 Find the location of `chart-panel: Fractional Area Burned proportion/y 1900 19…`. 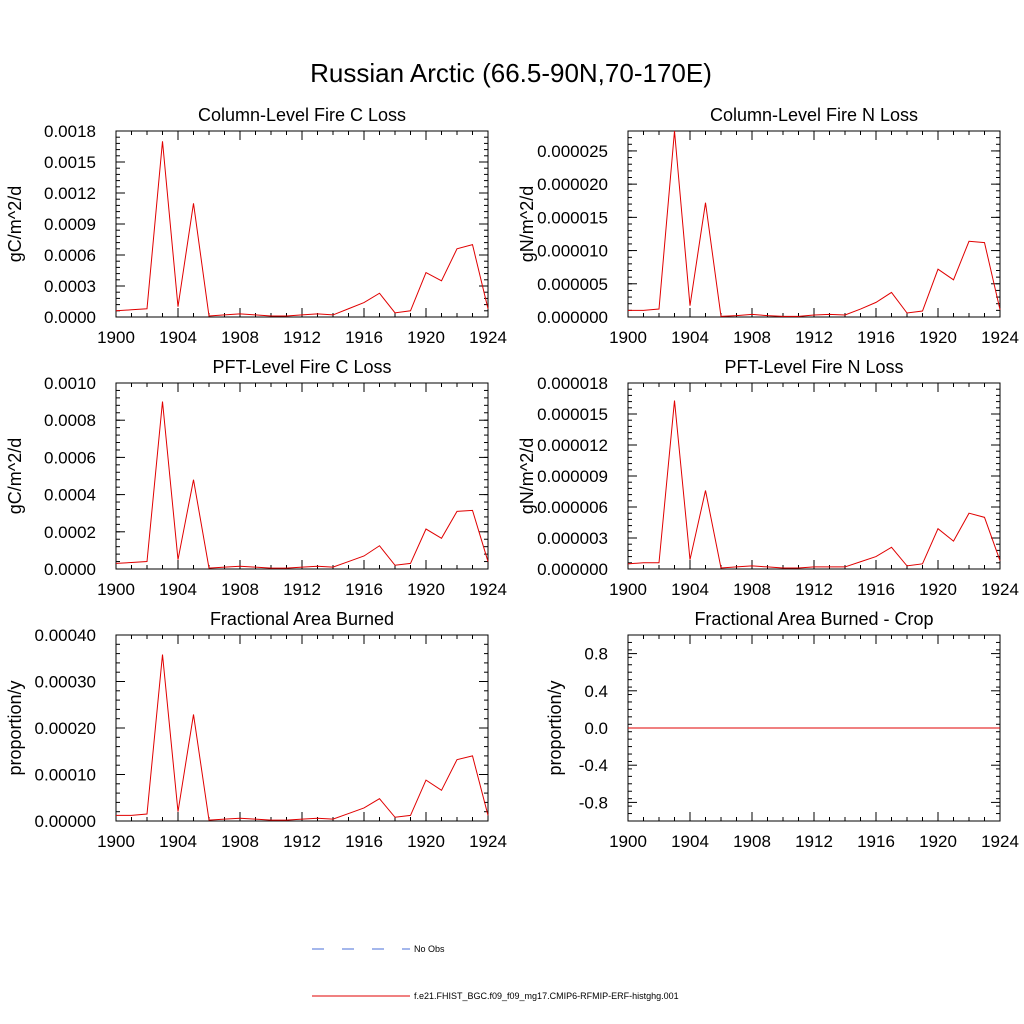

chart-panel: Fractional Area Burned proportion/y 1900 19… is located at coordinates (256, 730).